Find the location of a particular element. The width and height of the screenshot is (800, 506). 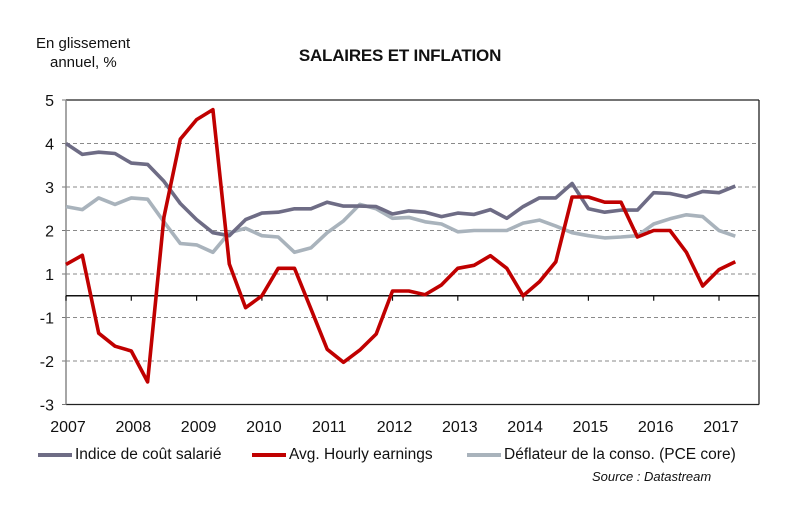

y-axis-title: En glissement annuel, % is located at coordinates (83, 53).